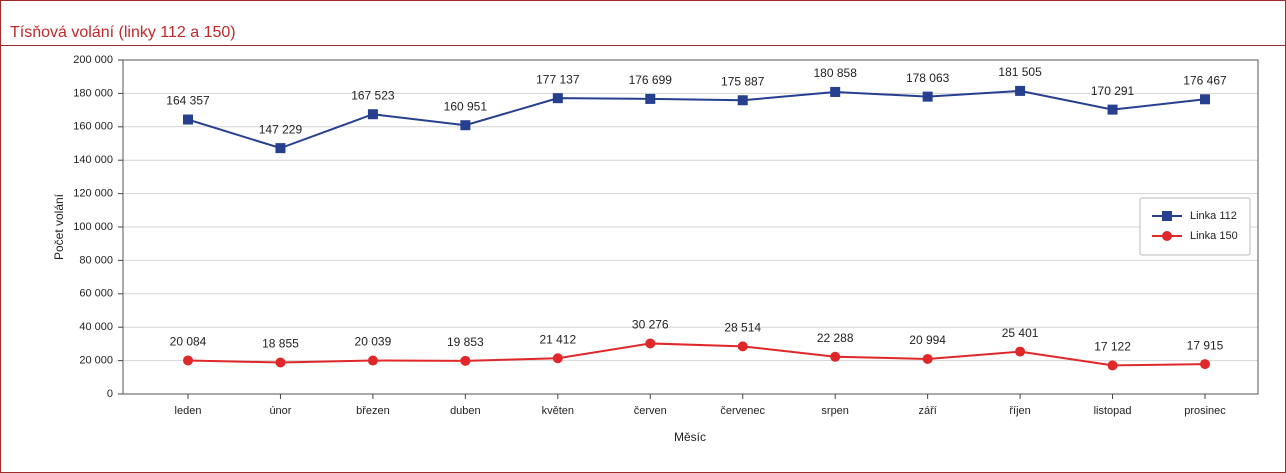 The width and height of the screenshot is (1286, 473). Describe the element at coordinates (1214, 236) in the screenshot. I see `legend-label: Linka 150` at that location.